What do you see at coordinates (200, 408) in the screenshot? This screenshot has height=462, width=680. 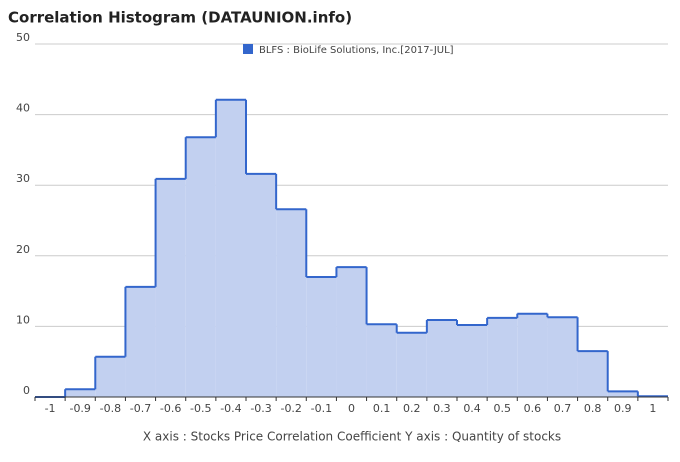 I see `x-tick-label: -0.5` at bounding box center [200, 408].